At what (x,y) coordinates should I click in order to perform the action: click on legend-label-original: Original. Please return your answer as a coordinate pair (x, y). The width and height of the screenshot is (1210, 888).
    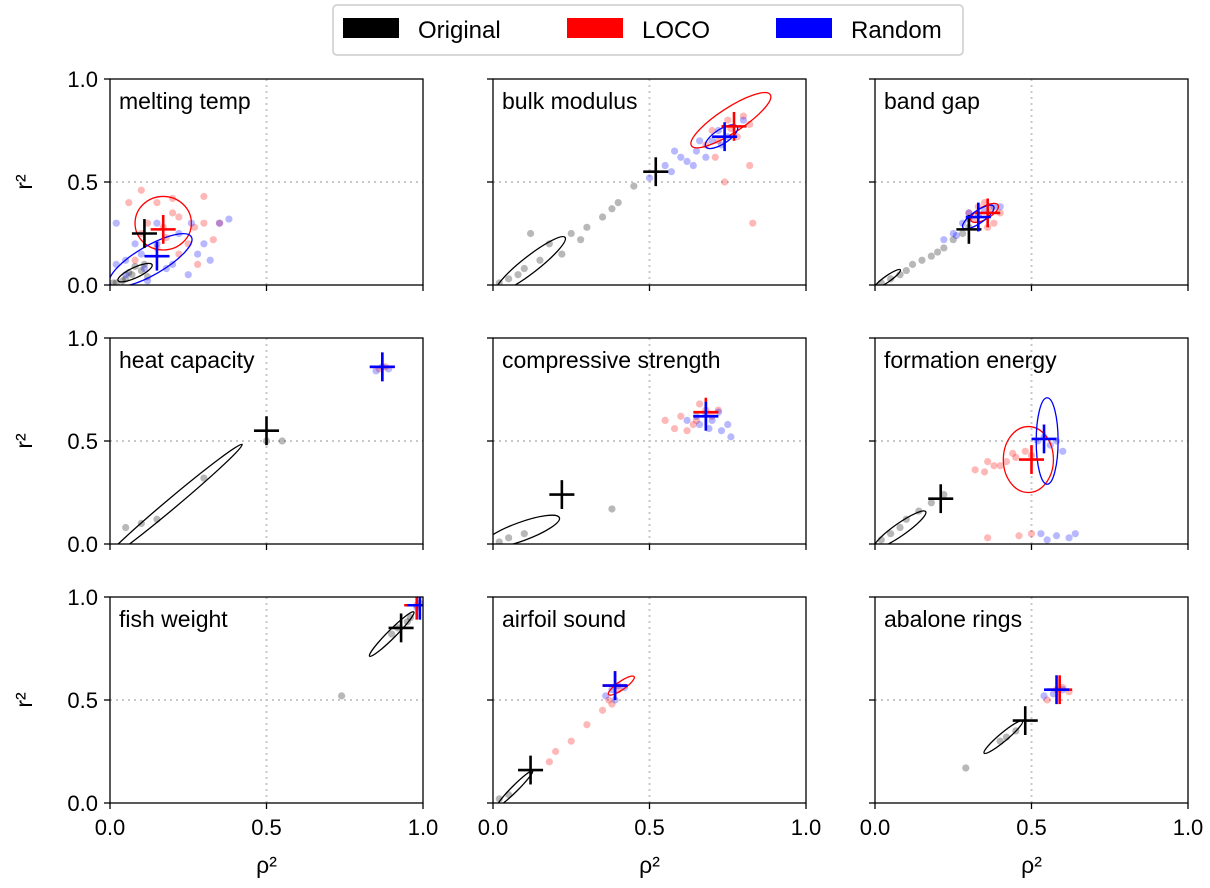
    Looking at the image, I should click on (459, 30).